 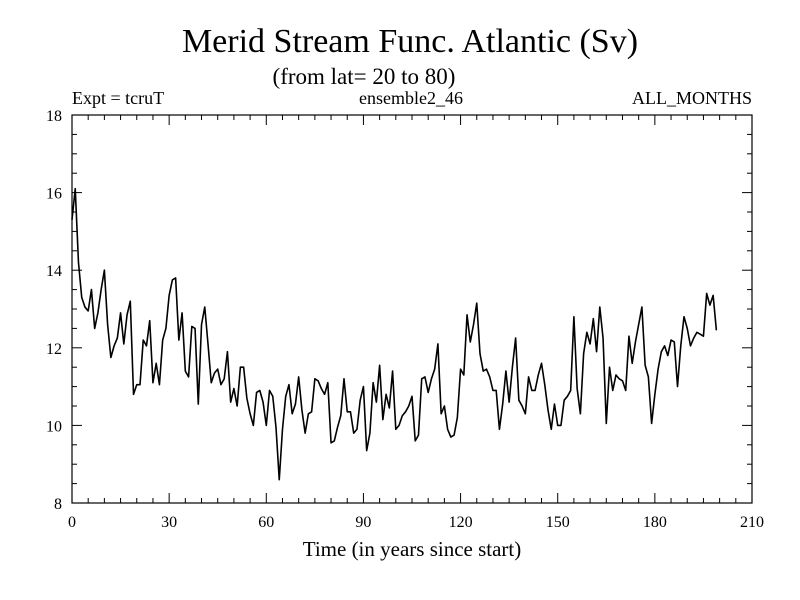 What do you see at coordinates (752, 522) in the screenshot?
I see `x-tick-label: 210` at bounding box center [752, 522].